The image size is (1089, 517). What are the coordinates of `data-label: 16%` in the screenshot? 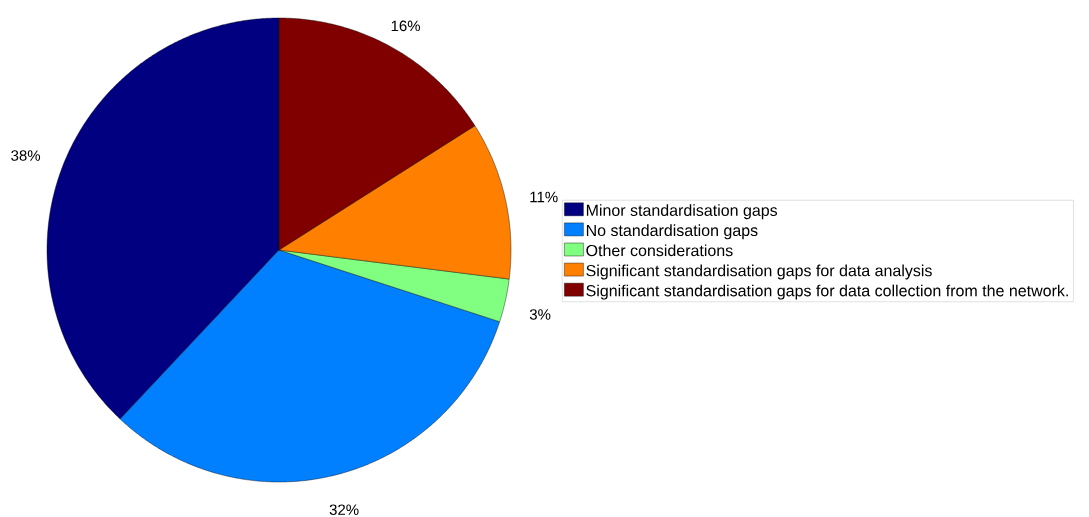 It's located at (406, 26).